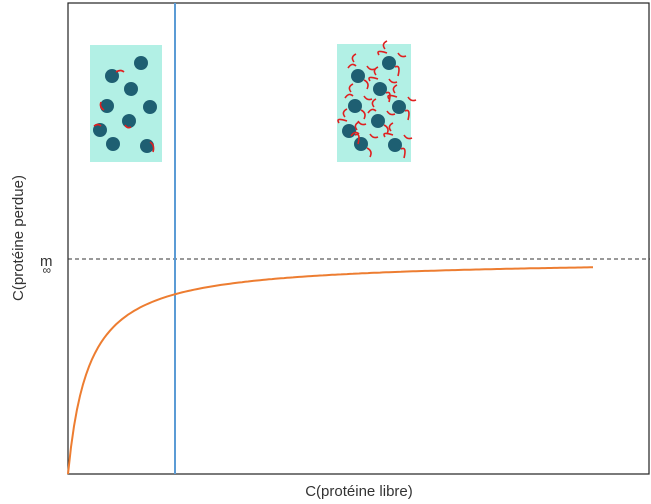 This screenshot has height=504, width=651. I want to click on y-axis-label: C(protéine perdue), so click(18, 238).